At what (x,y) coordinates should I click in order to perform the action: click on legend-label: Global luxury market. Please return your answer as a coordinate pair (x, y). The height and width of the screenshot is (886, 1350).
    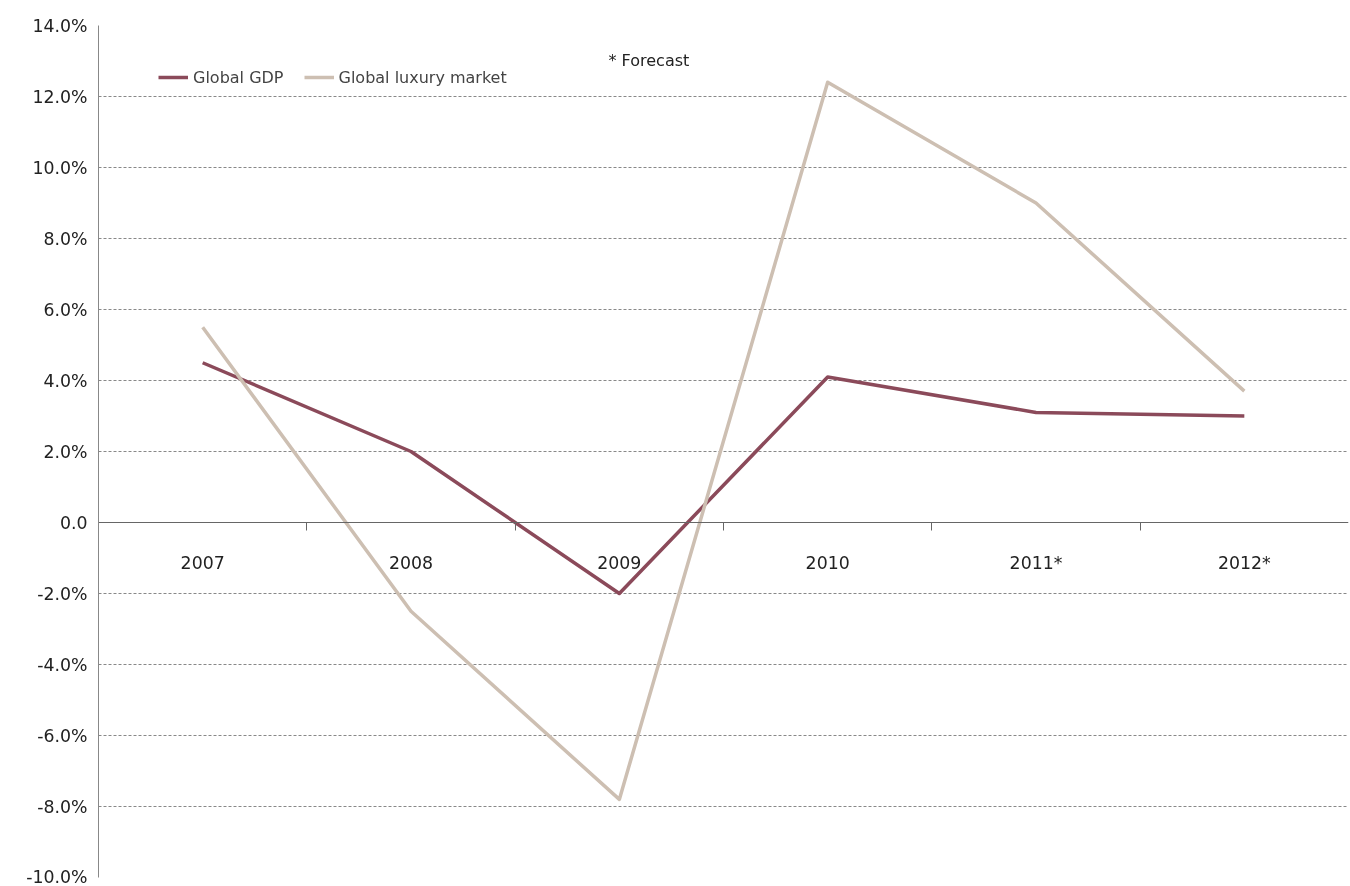
    Looking at the image, I should click on (422, 77).